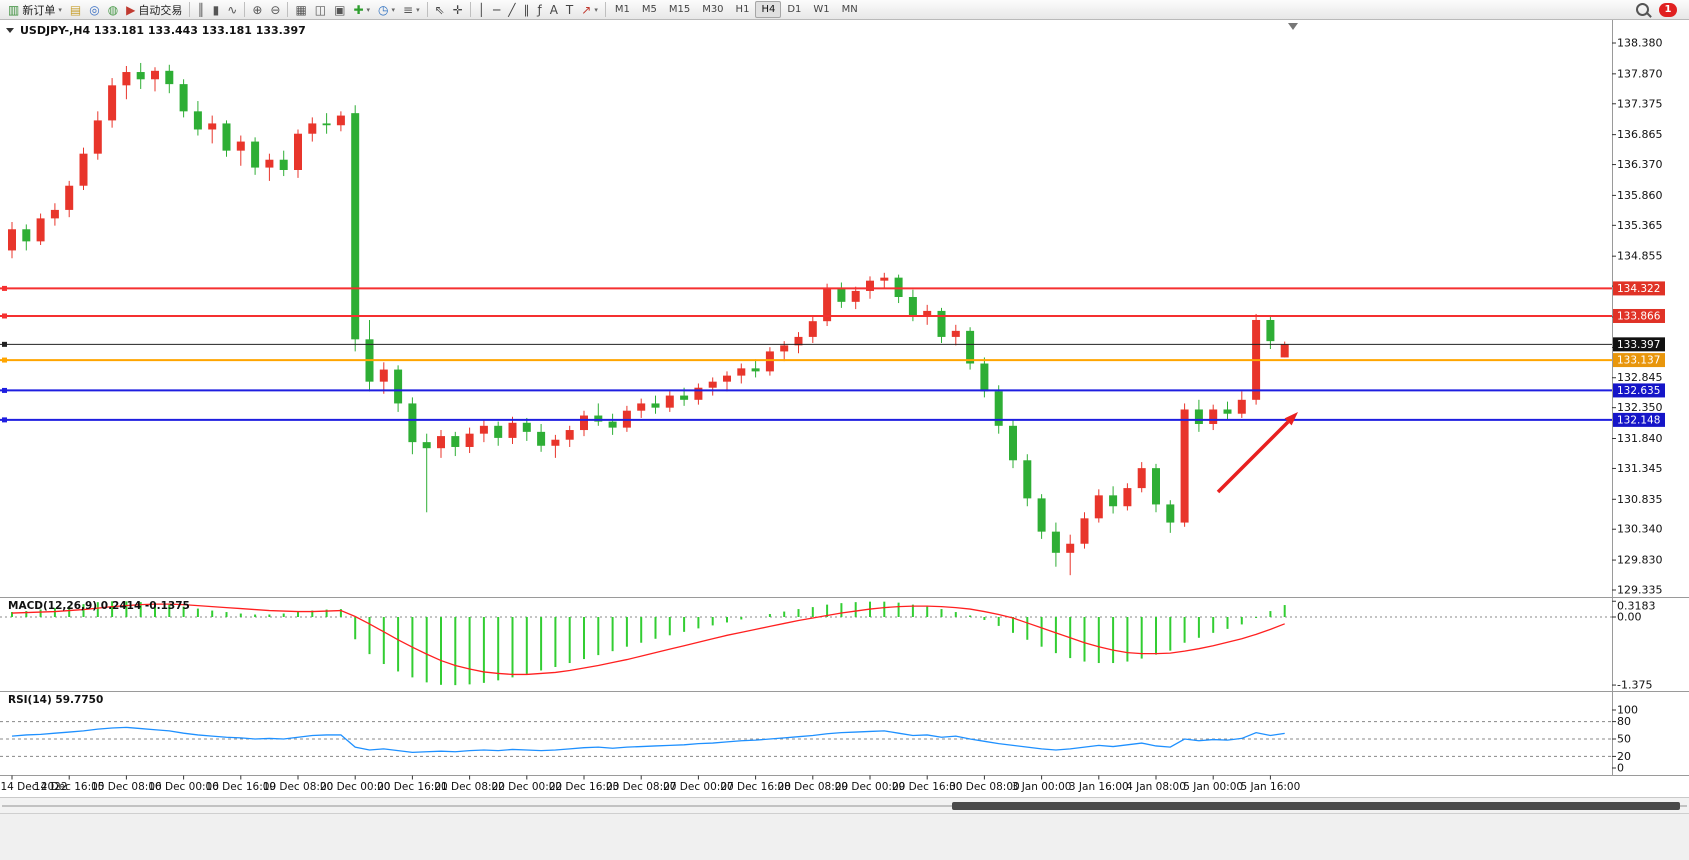 The width and height of the screenshot is (1689, 860). What do you see at coordinates (257, 10) in the screenshot?
I see `zoom-in-button: ⊕` at bounding box center [257, 10].